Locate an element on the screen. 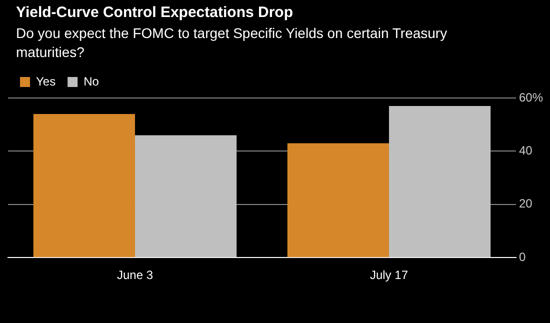 The height and width of the screenshot is (323, 550). y-tick-label: 20 is located at coordinates (525, 203).